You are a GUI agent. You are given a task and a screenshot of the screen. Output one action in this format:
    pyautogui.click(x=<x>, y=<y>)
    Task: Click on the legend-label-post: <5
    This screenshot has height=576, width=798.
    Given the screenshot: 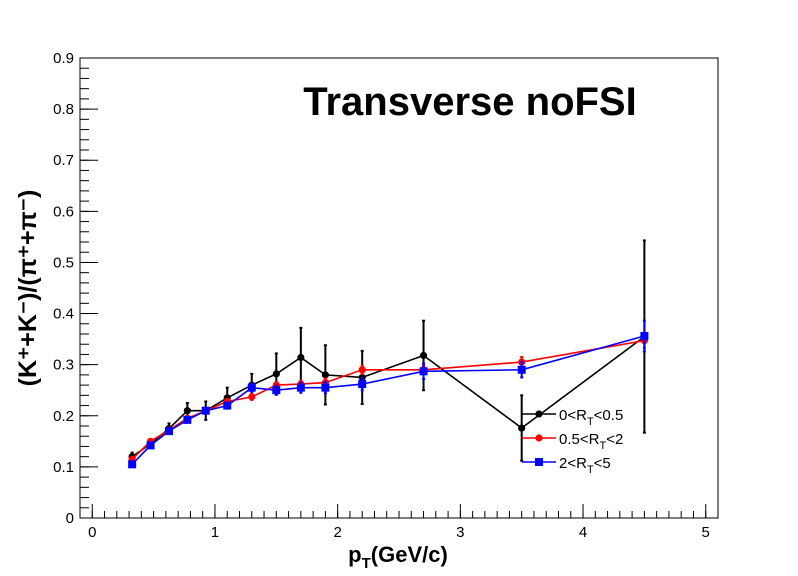 What is the action you would take?
    pyautogui.click(x=602, y=463)
    